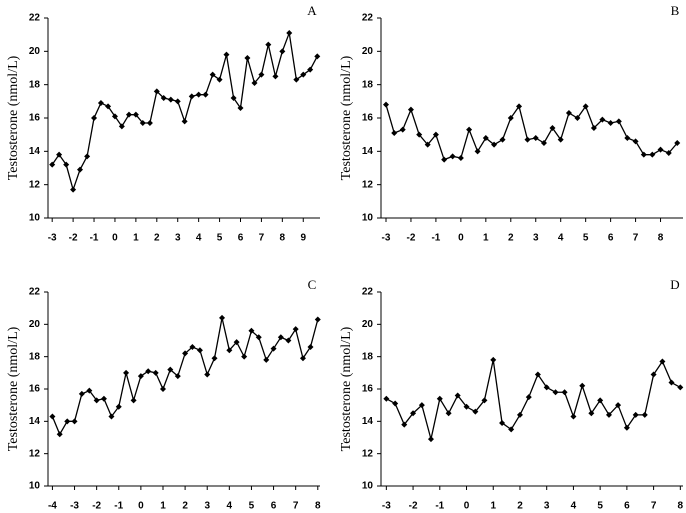 The height and width of the screenshot is (513, 686). What do you see at coordinates (303, 238) in the screenshot?
I see `x-tick-label: 9` at bounding box center [303, 238].